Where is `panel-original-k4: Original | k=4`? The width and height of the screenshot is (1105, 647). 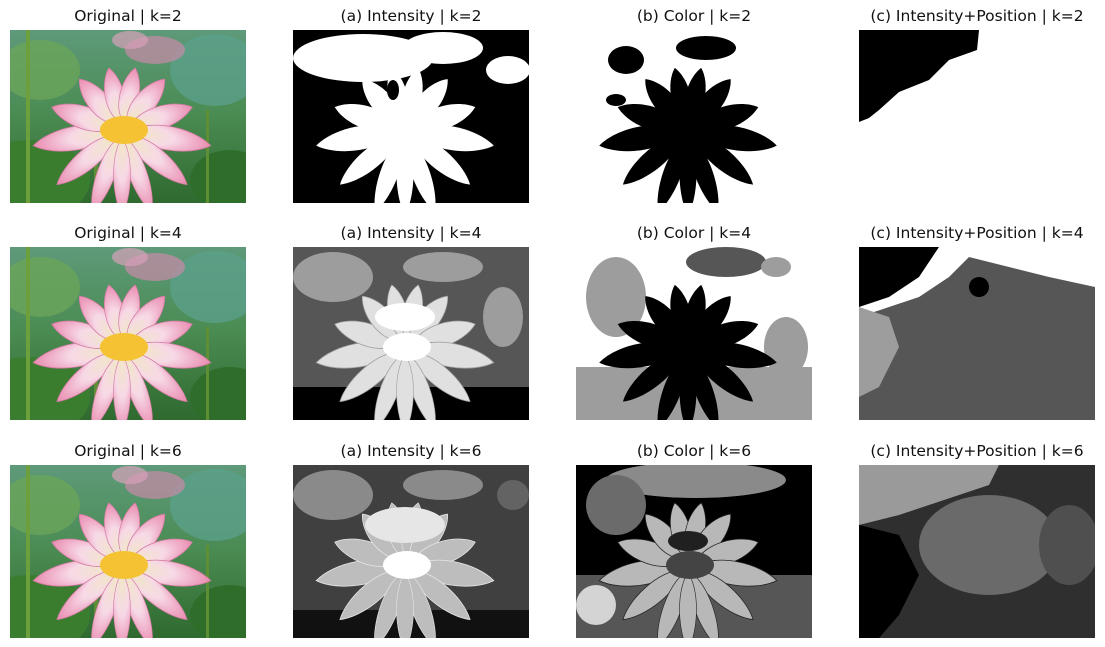 panel-original-k4: Original | k=4 is located at coordinates (128, 321).